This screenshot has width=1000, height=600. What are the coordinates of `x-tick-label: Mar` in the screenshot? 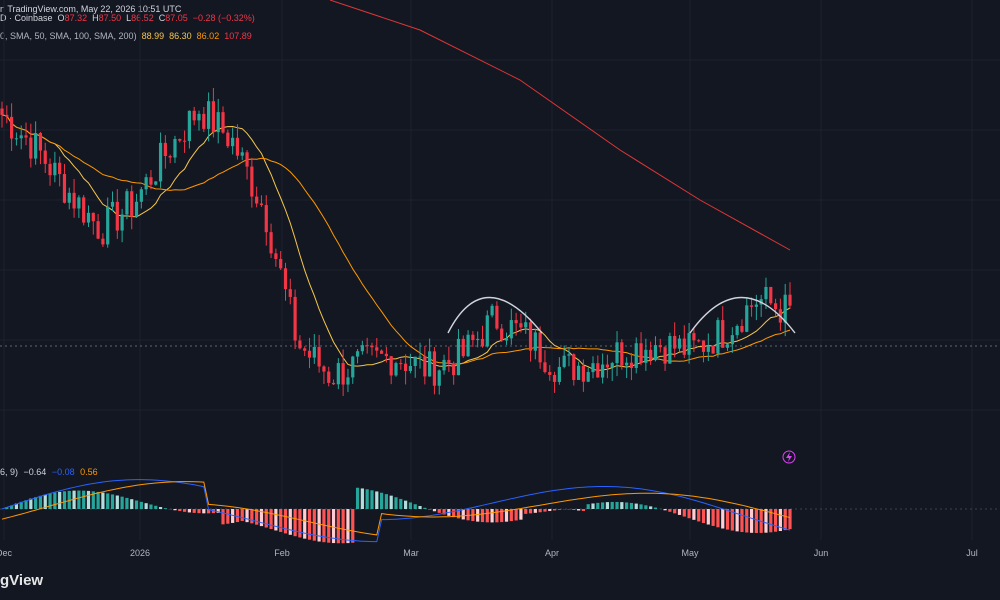 It's located at (411, 553).